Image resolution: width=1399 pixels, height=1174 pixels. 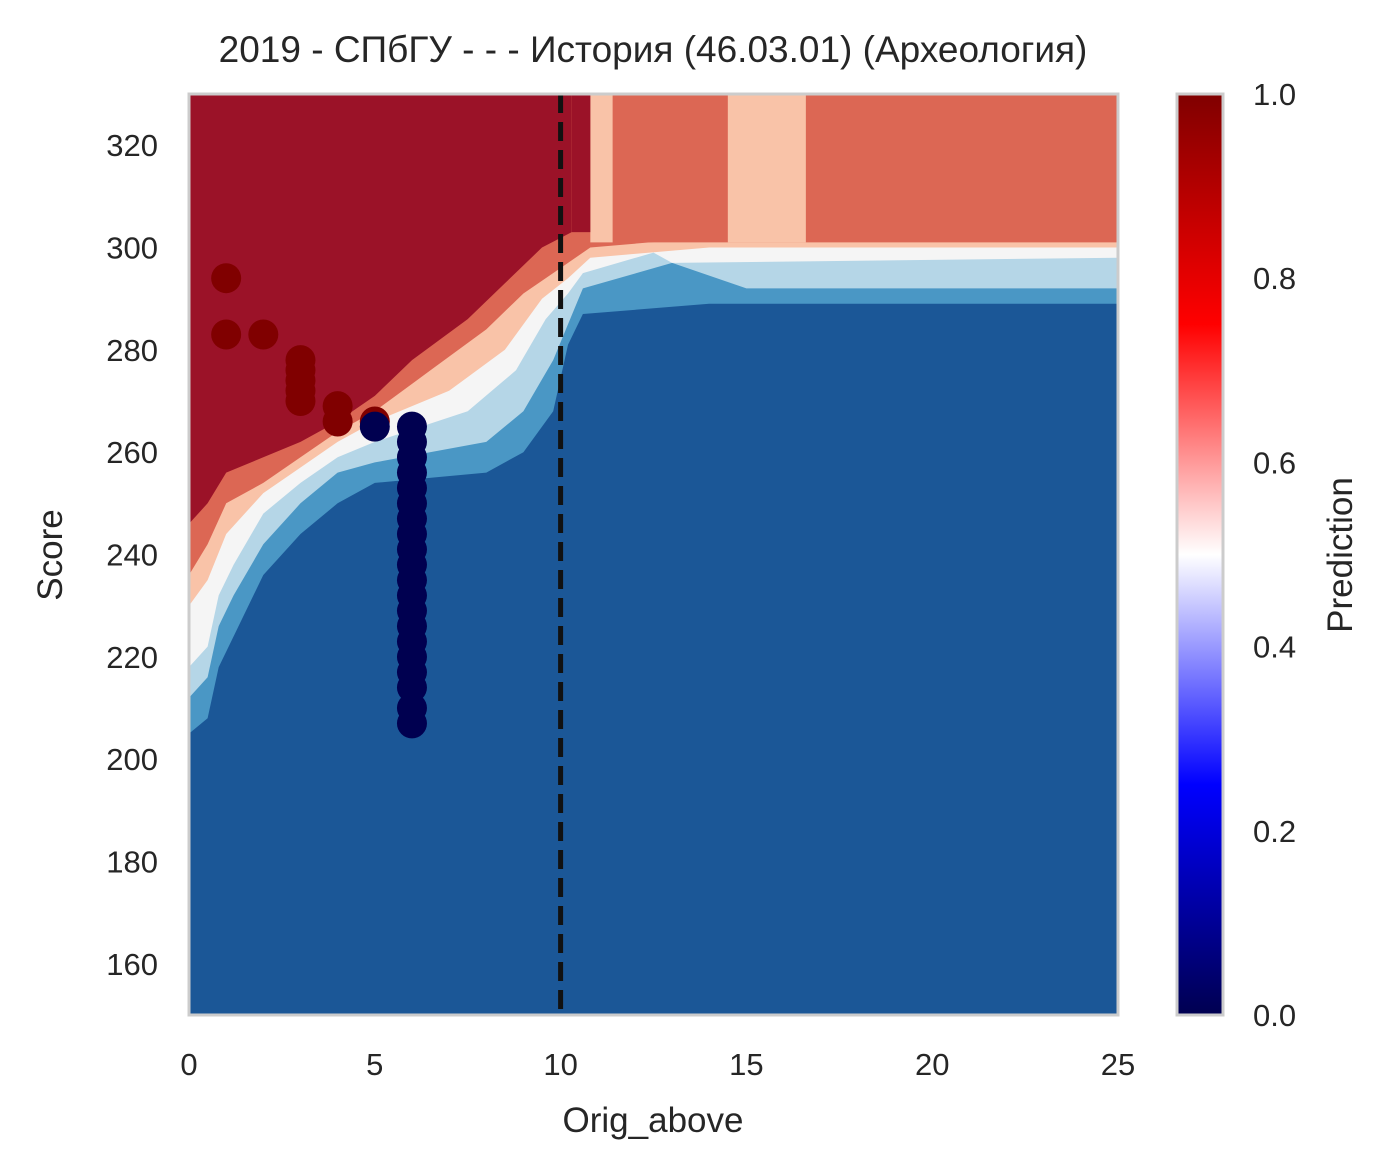 I want to click on y-tick-label: 160, so click(x=132, y=964).